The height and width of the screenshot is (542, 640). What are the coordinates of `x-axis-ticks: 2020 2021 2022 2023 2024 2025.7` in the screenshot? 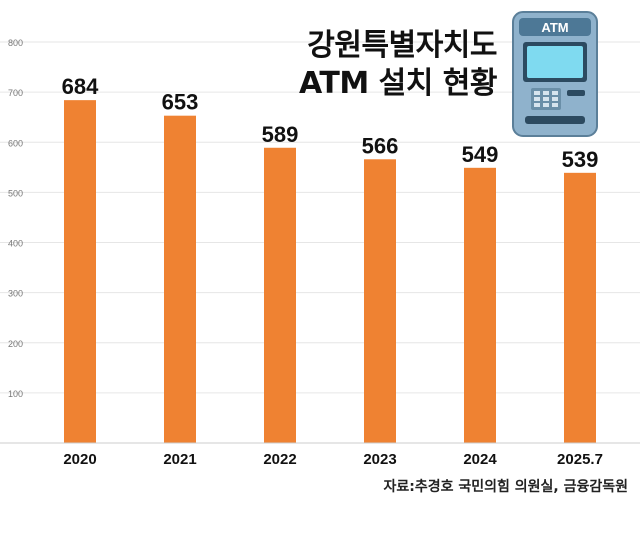 It's located at (333, 459).